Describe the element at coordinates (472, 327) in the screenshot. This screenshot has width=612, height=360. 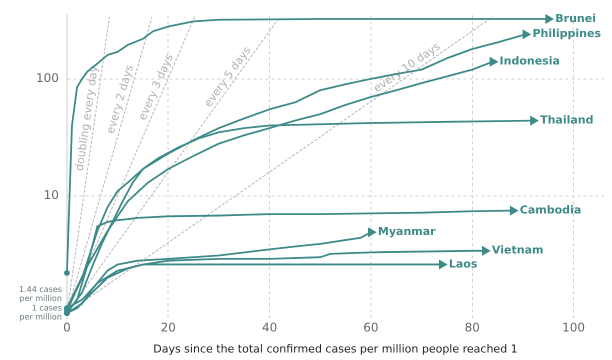
I see `x-tick-label: 80` at that location.